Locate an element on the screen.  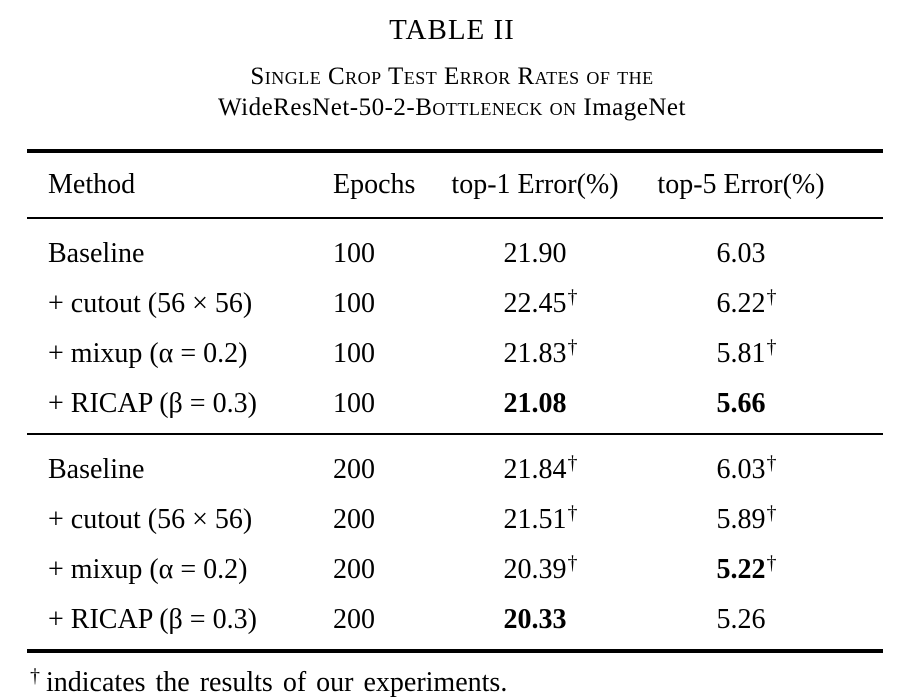
top1-cell: 20.39† is located at coordinates (540, 568).